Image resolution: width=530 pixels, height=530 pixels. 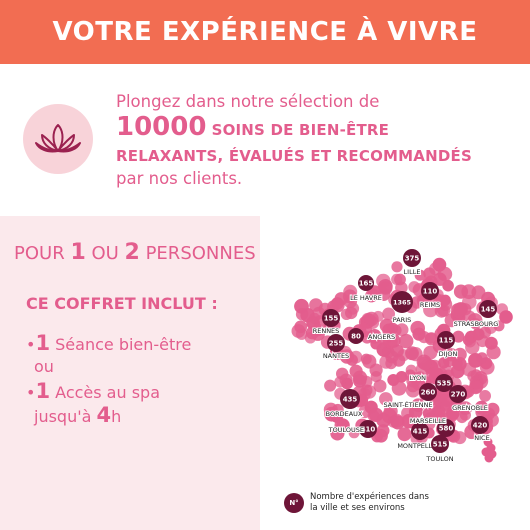 I want to click on page-title: VOTRE EXPÉRIENCE À VIVRE, so click(x=265, y=32).